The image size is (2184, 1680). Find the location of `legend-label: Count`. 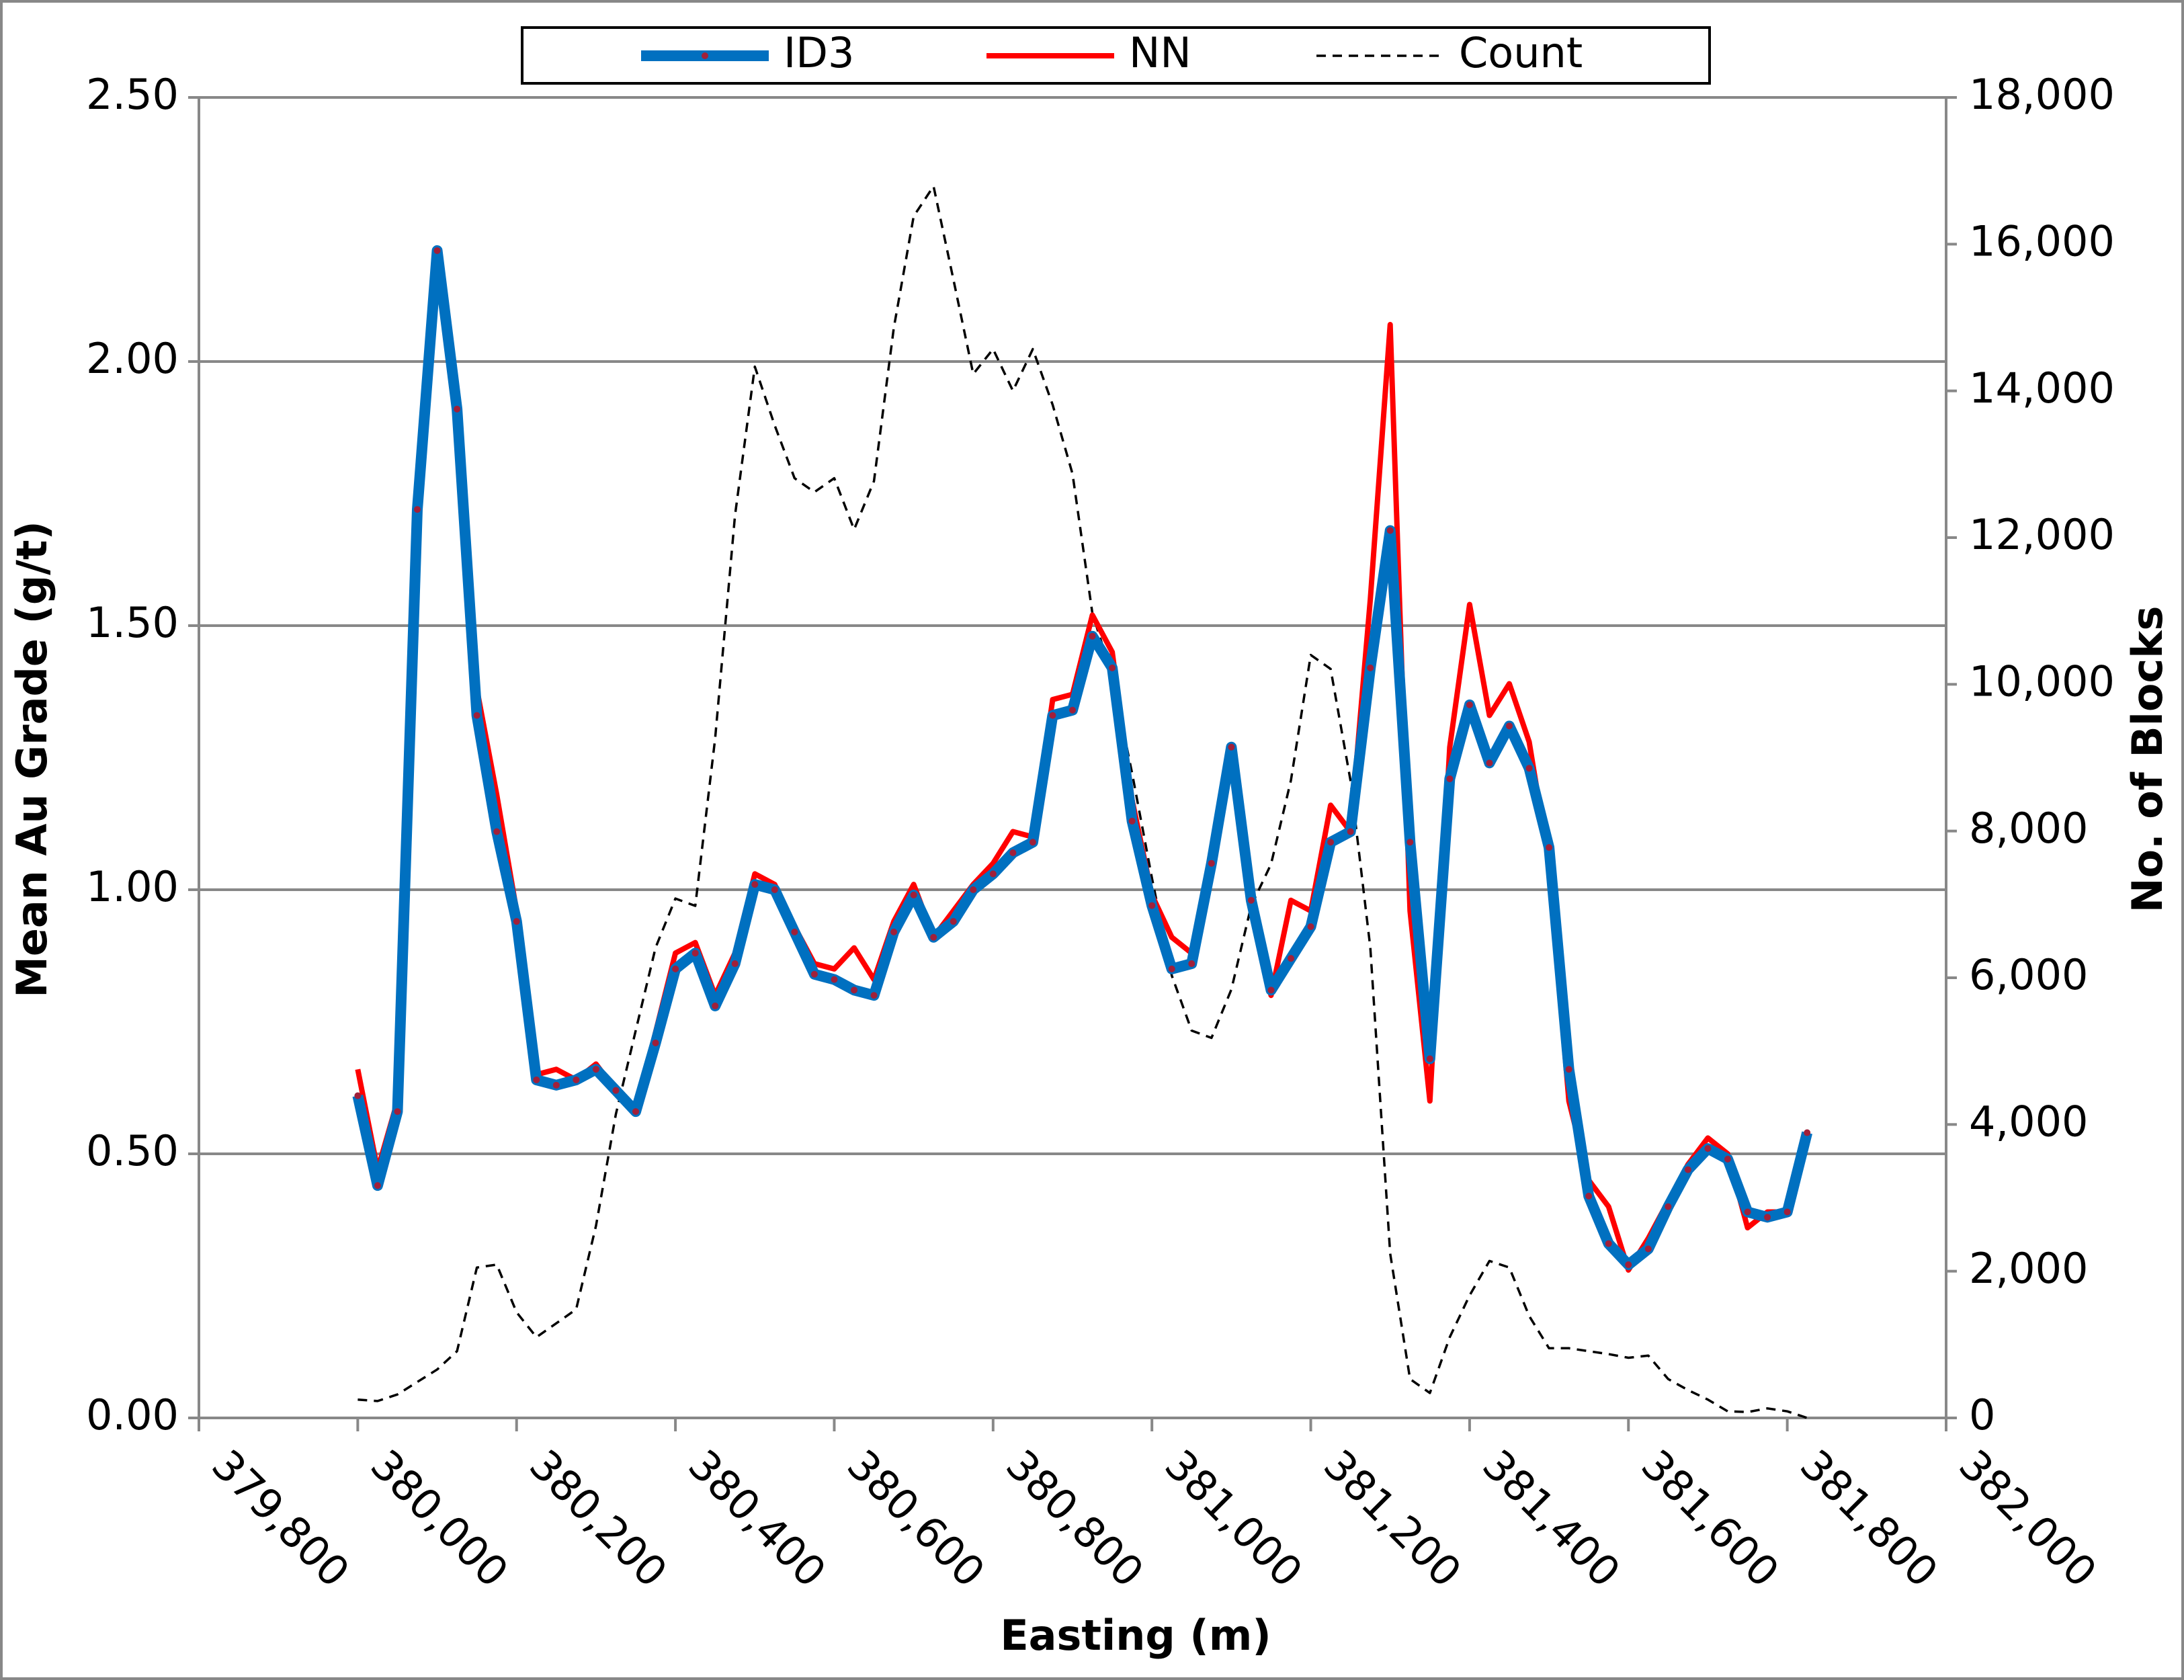

legend-label: Count is located at coordinates (1521, 52).